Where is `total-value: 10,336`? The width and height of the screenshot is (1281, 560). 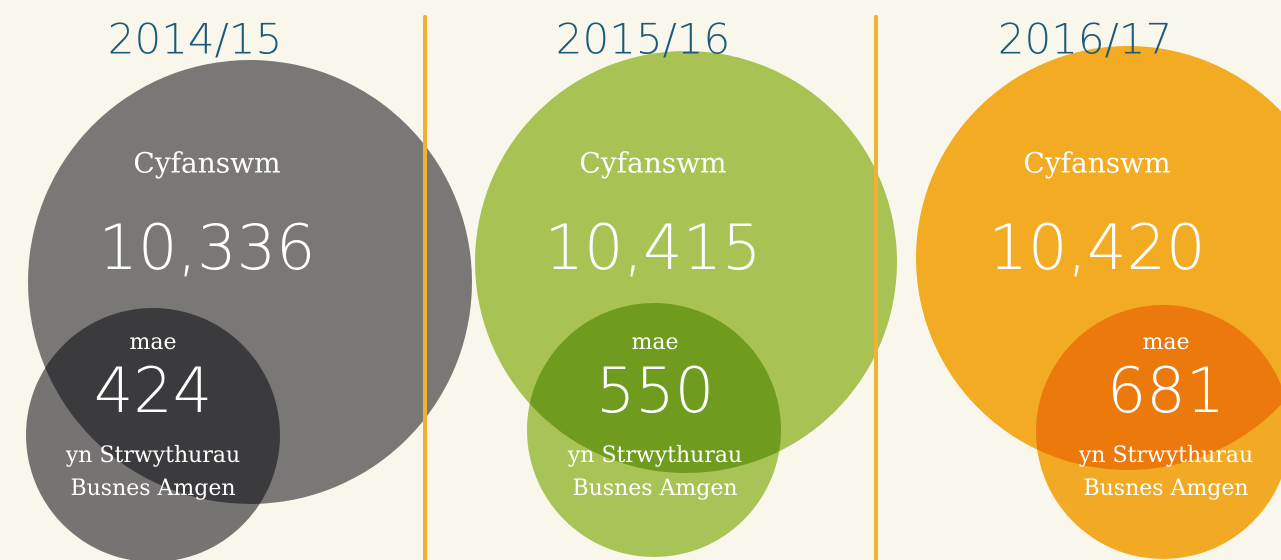
total-value: 10,336 is located at coordinates (207, 247).